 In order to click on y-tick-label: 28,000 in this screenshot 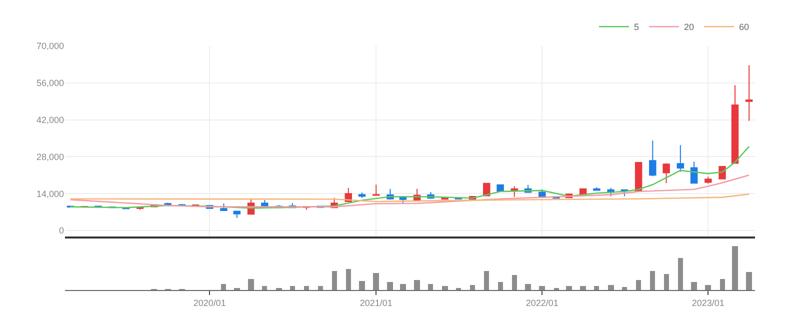, I will do `click(50, 157)`.